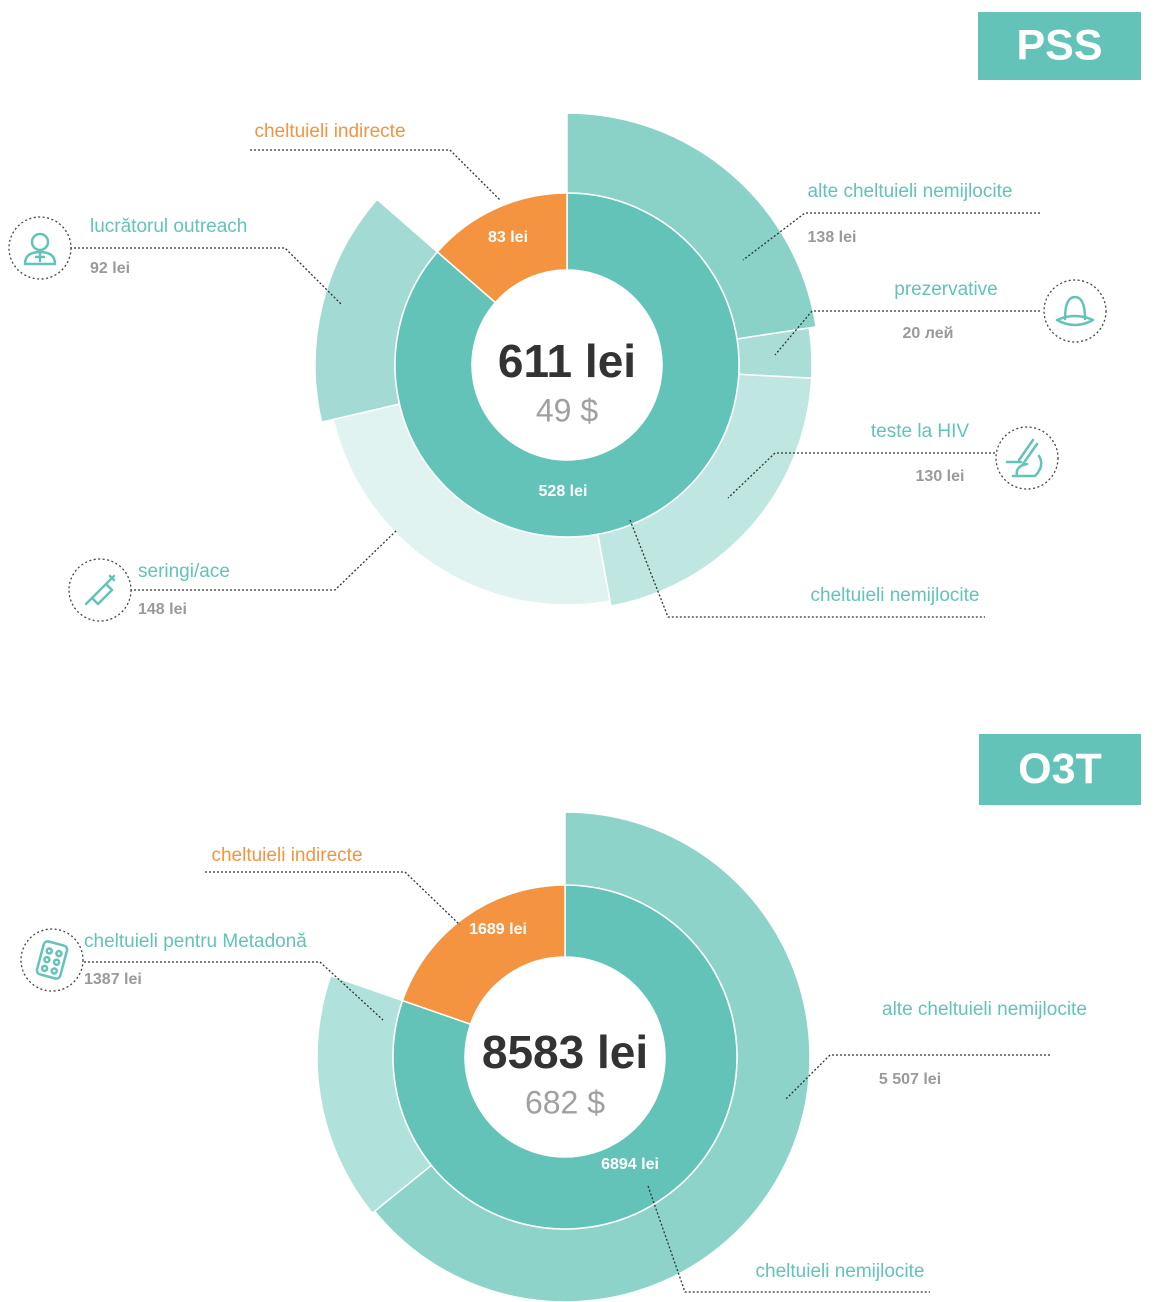  I want to click on chart-title: PSS, so click(1059, 45).